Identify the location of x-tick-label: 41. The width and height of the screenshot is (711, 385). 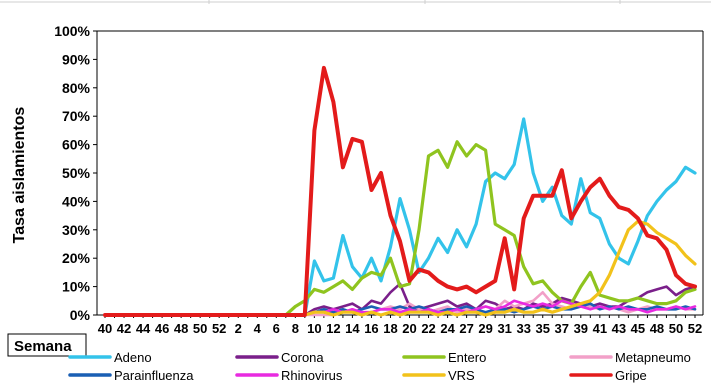
(600, 328).